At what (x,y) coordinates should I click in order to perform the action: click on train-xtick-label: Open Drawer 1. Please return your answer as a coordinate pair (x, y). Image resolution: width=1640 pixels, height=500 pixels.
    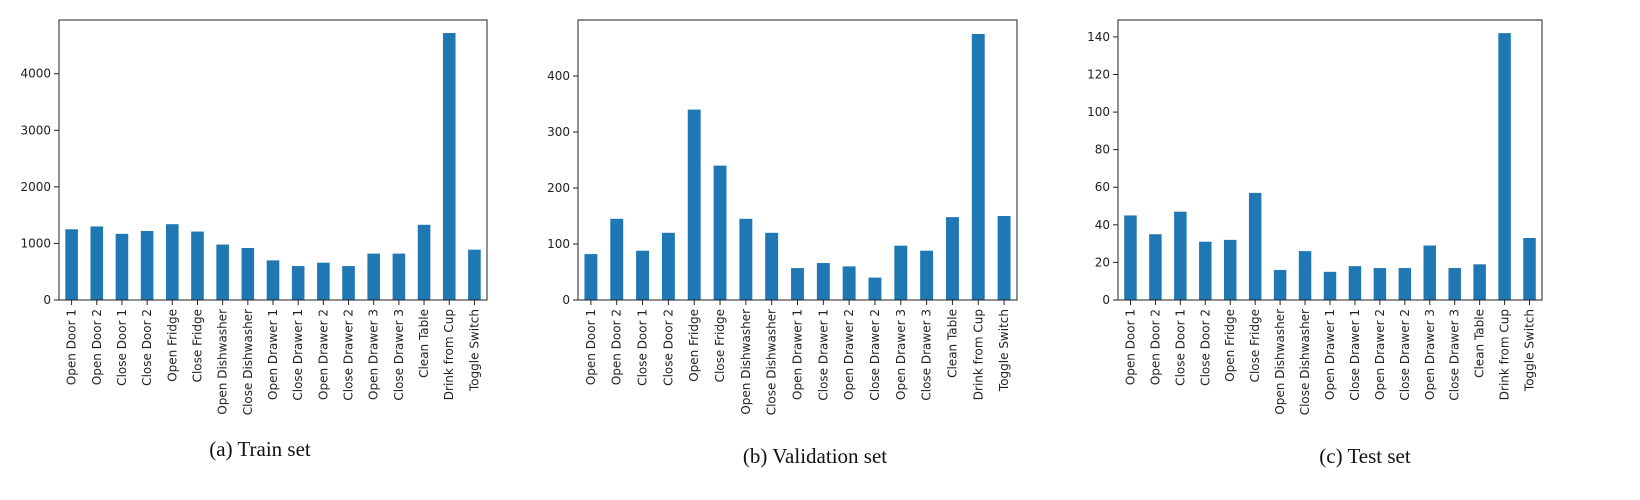
    Looking at the image, I should click on (273, 354).